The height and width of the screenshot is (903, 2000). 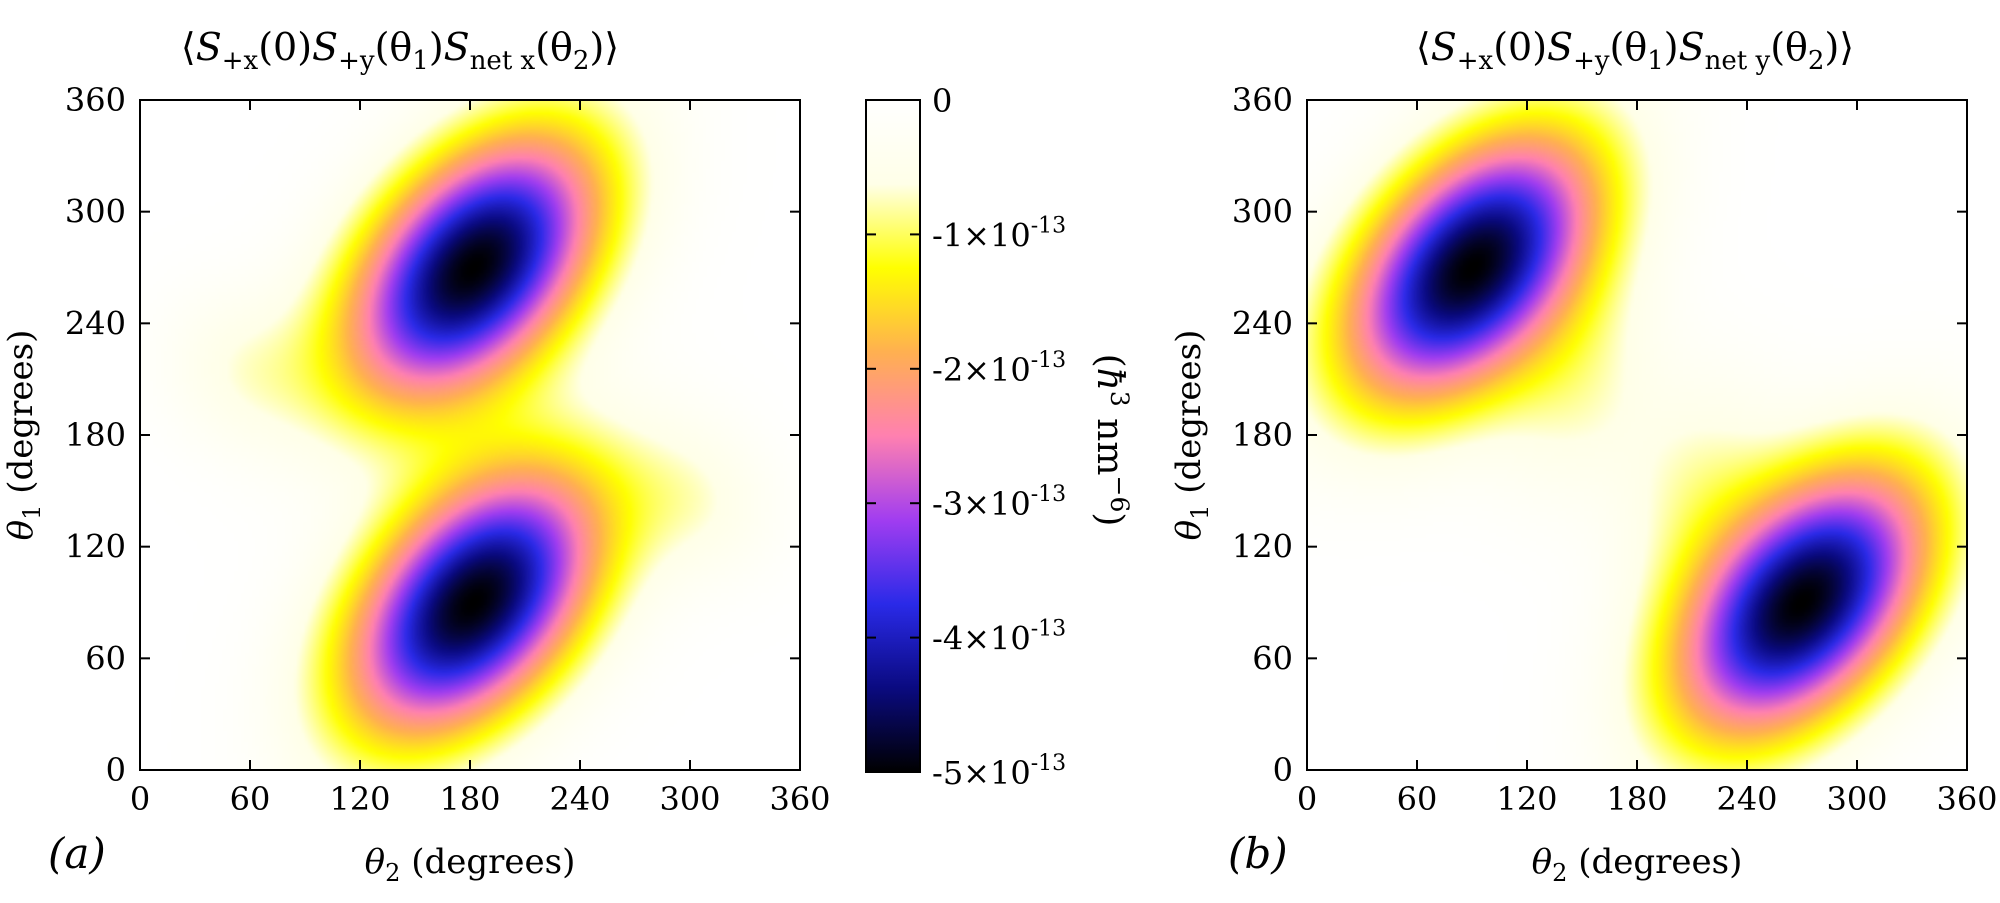 What do you see at coordinates (23, 435) in the screenshot?
I see `panel-a-ylabel: θ1 (degrees)` at bounding box center [23, 435].